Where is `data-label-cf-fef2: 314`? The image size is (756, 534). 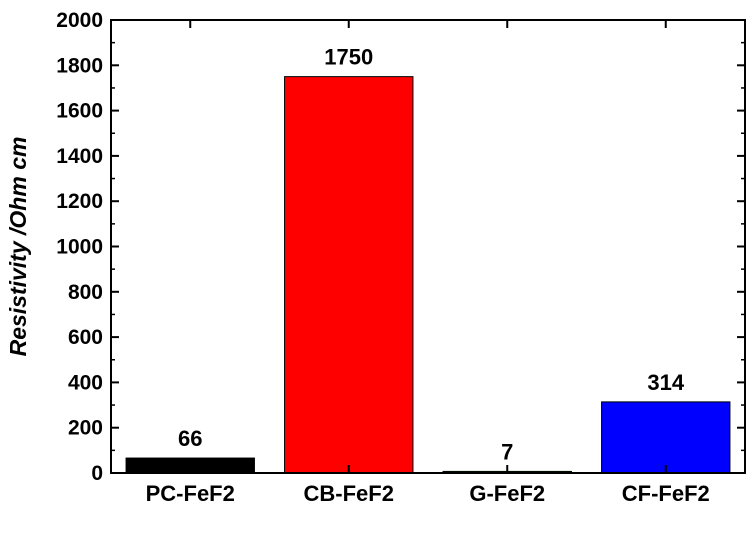
data-label-cf-fef2: 314 is located at coordinates (665, 382).